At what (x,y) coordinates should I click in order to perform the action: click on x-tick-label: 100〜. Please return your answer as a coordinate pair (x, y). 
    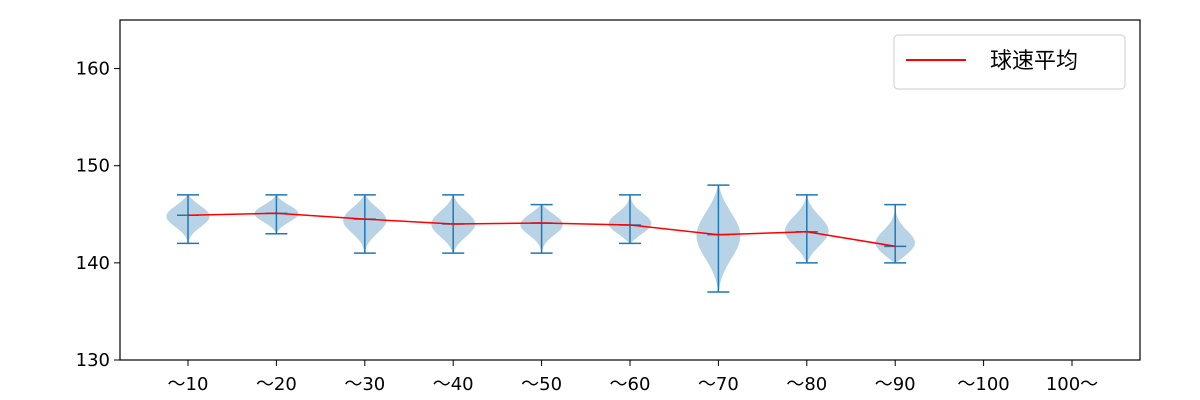
    Looking at the image, I should click on (1072, 384).